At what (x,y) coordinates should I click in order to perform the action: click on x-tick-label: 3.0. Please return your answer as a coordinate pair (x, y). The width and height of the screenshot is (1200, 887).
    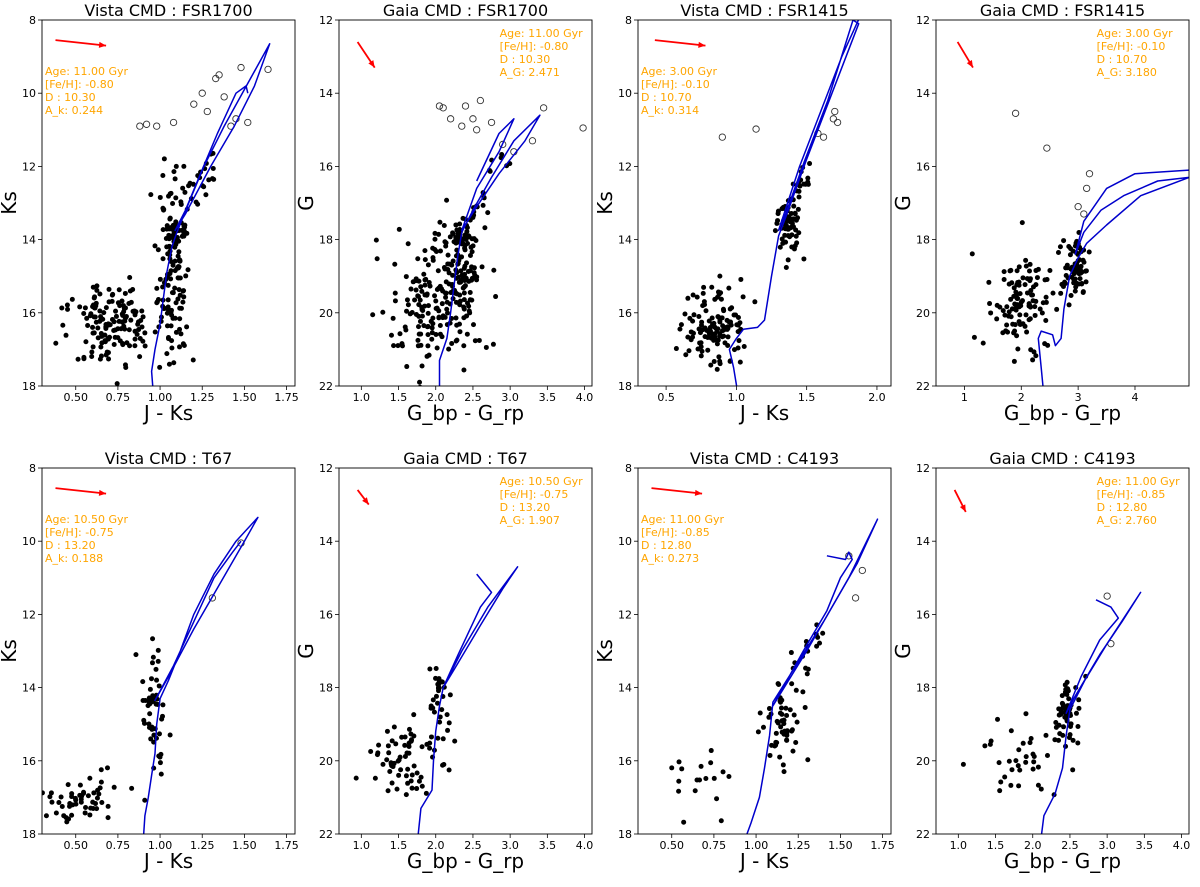
    Looking at the image, I should click on (510, 845).